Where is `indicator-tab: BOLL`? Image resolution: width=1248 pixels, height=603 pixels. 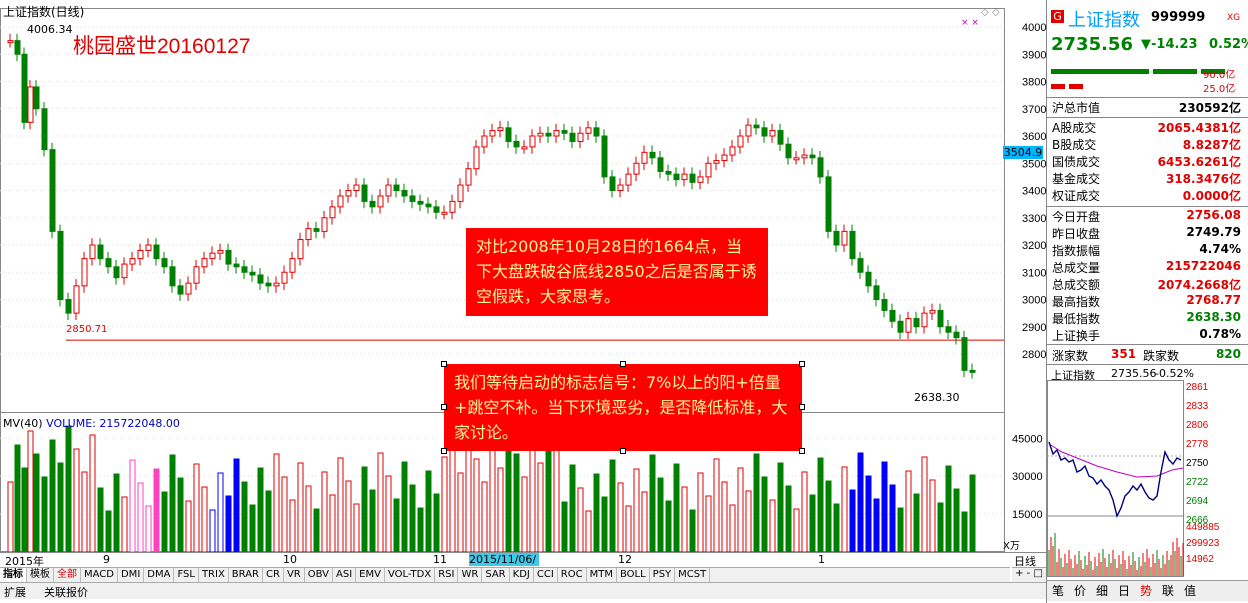
indicator-tab: BOLL is located at coordinates (633, 575).